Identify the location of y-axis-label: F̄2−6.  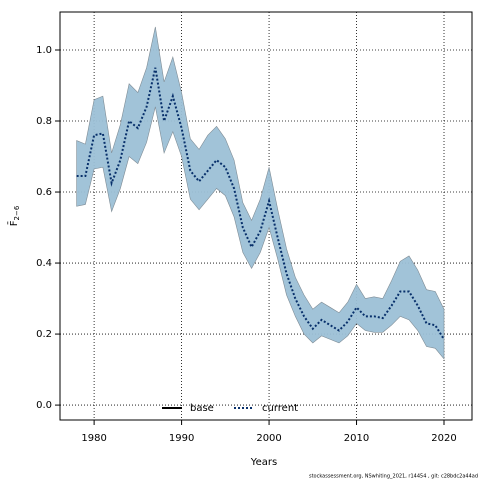
(14, 215).